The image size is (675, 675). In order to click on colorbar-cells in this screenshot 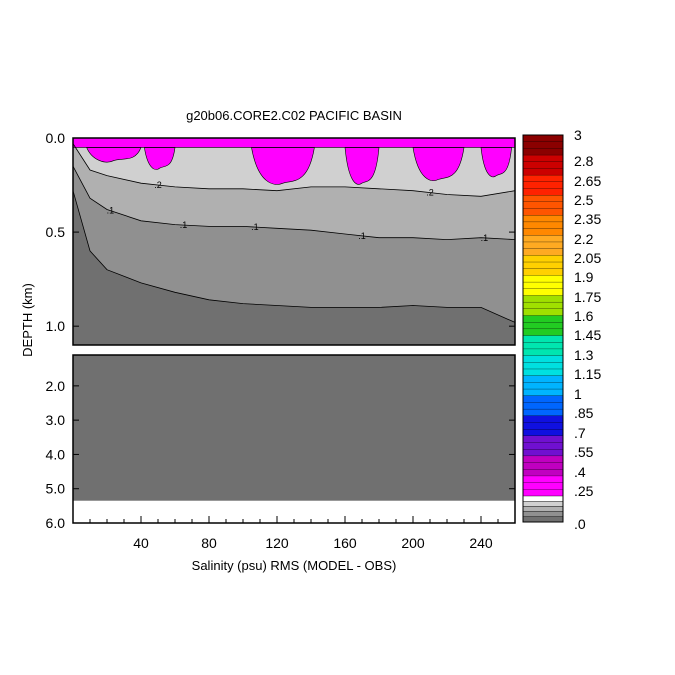, I will do `click(543, 328)`.